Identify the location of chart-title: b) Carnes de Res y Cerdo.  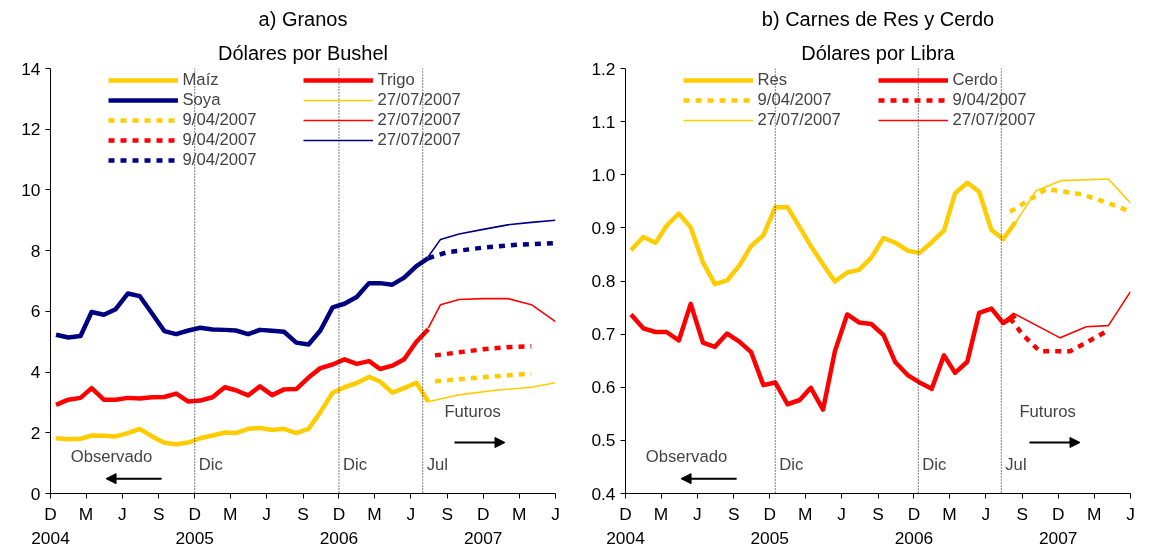
(878, 18).